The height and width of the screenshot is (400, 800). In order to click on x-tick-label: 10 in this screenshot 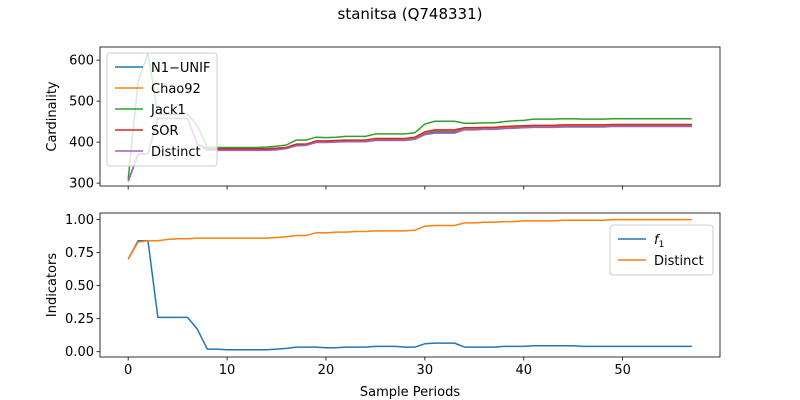, I will do `click(227, 370)`.